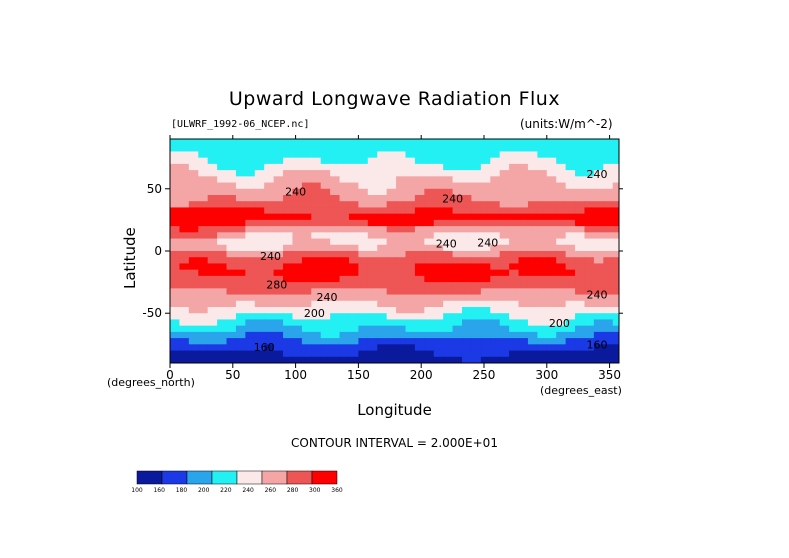 The image size is (789, 558). Describe the element at coordinates (182, 490) in the screenshot. I see `colorbar-label: 180` at that location.